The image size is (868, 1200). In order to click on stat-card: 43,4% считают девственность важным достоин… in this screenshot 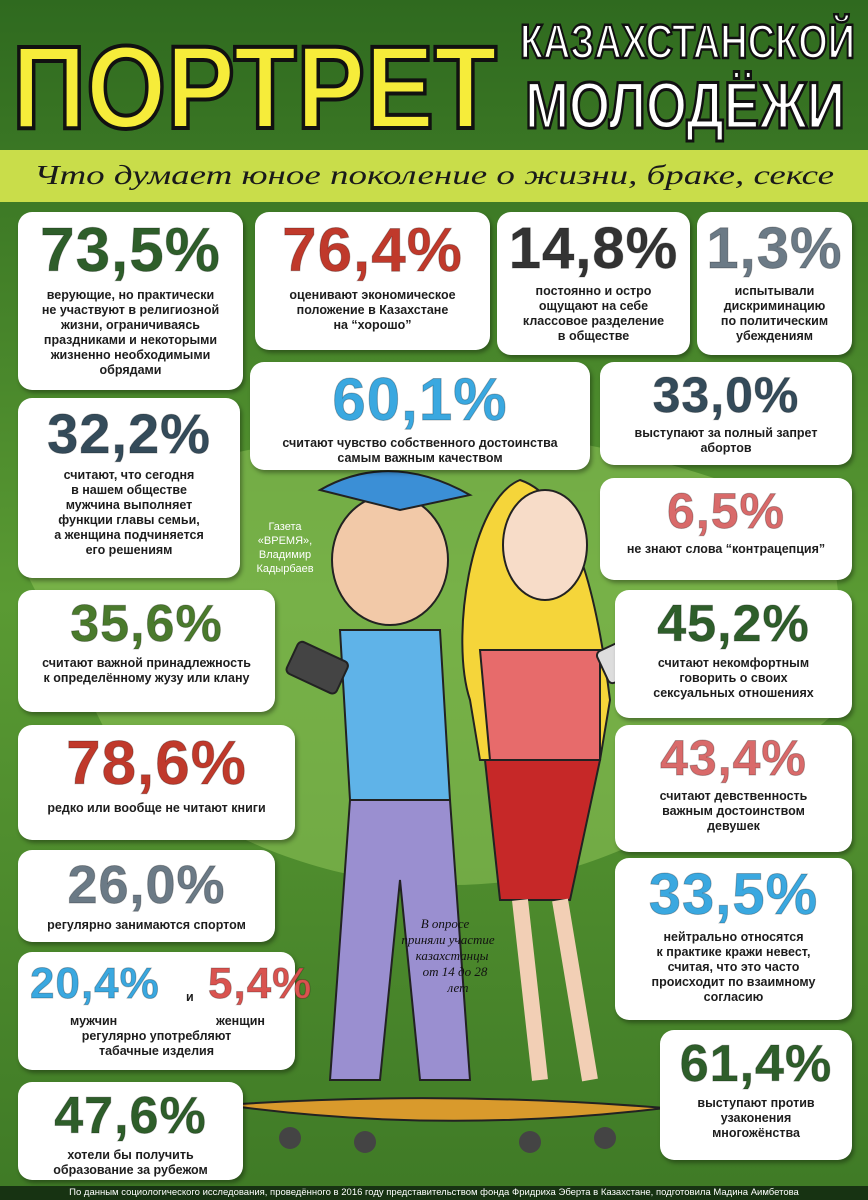, I will do `click(733, 788)`.